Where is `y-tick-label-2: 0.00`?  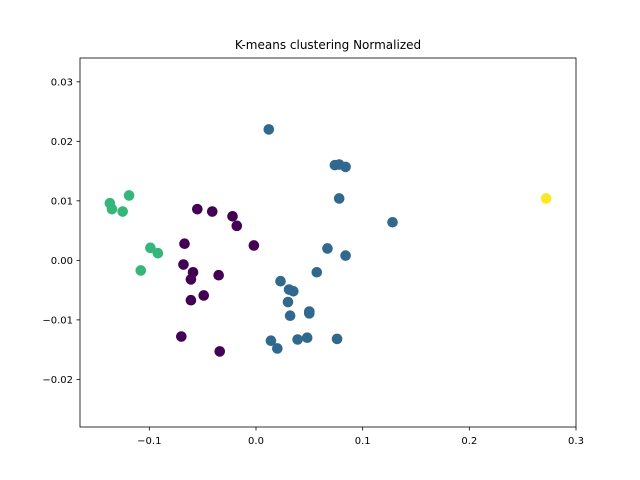
y-tick-label-2: 0.00 is located at coordinates (62, 261).